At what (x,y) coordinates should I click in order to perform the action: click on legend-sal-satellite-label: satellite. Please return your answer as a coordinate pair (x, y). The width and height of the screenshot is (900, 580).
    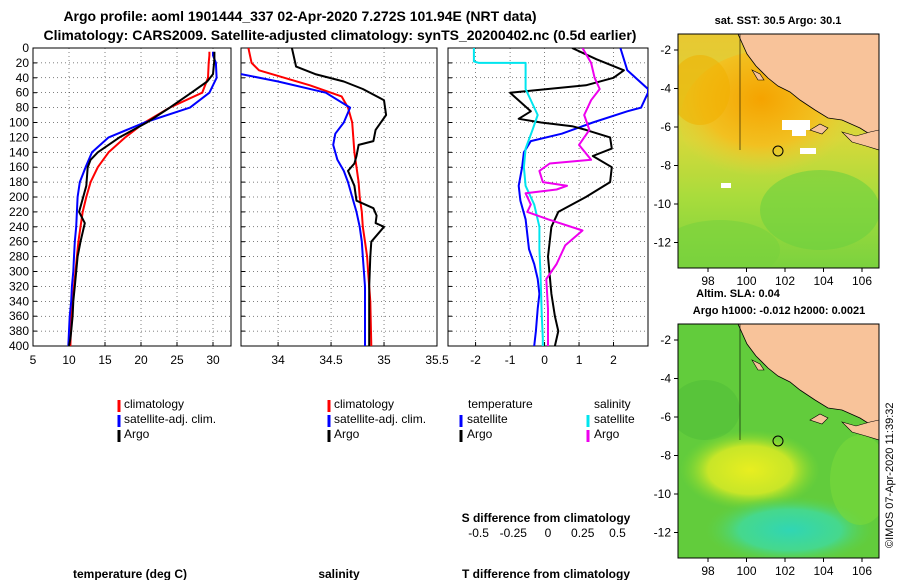
    Looking at the image, I should click on (614, 419).